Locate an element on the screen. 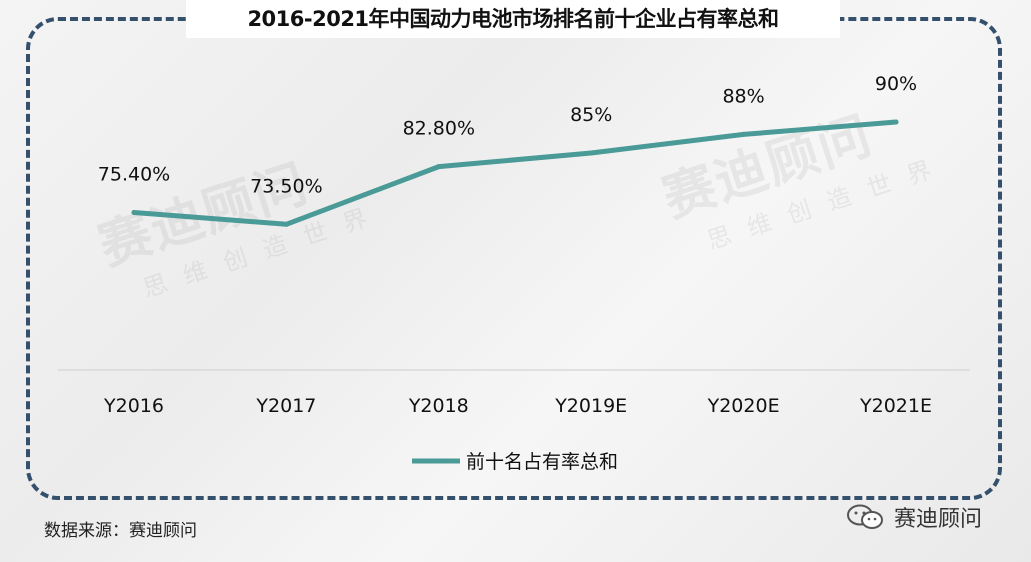 The height and width of the screenshot is (562, 1031). data-label: 88% is located at coordinates (743, 96).